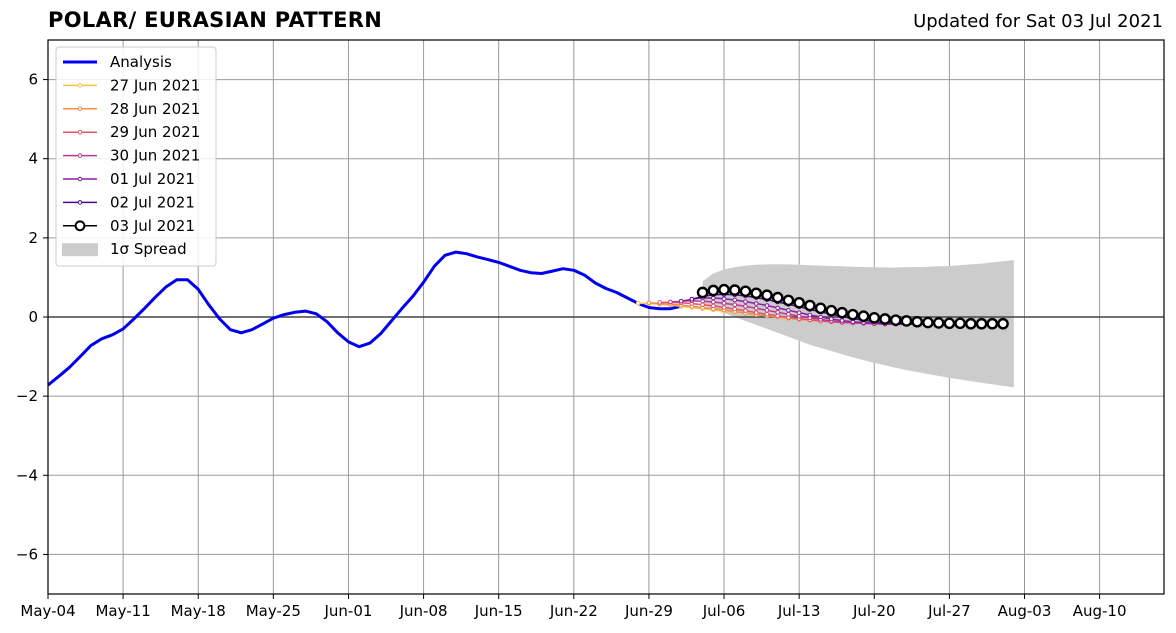 Image resolution: width=1176 pixels, height=633 pixels. What do you see at coordinates (27, 396) in the screenshot?
I see `y-tick-label: −2` at bounding box center [27, 396].